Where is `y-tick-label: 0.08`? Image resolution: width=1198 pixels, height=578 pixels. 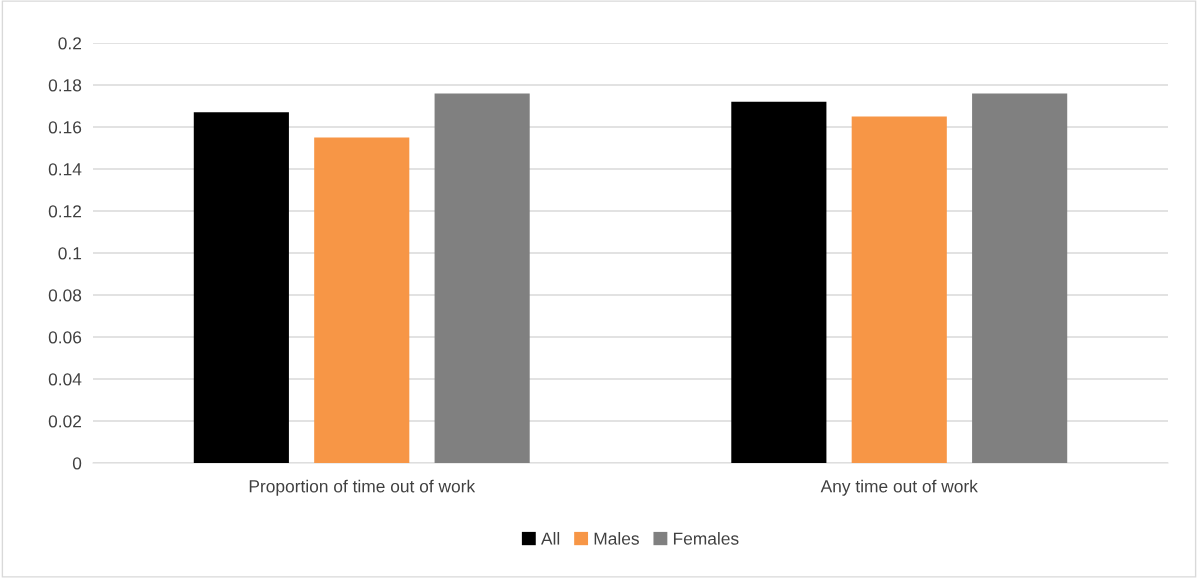
y-tick-label: 0.08 is located at coordinates (65, 295).